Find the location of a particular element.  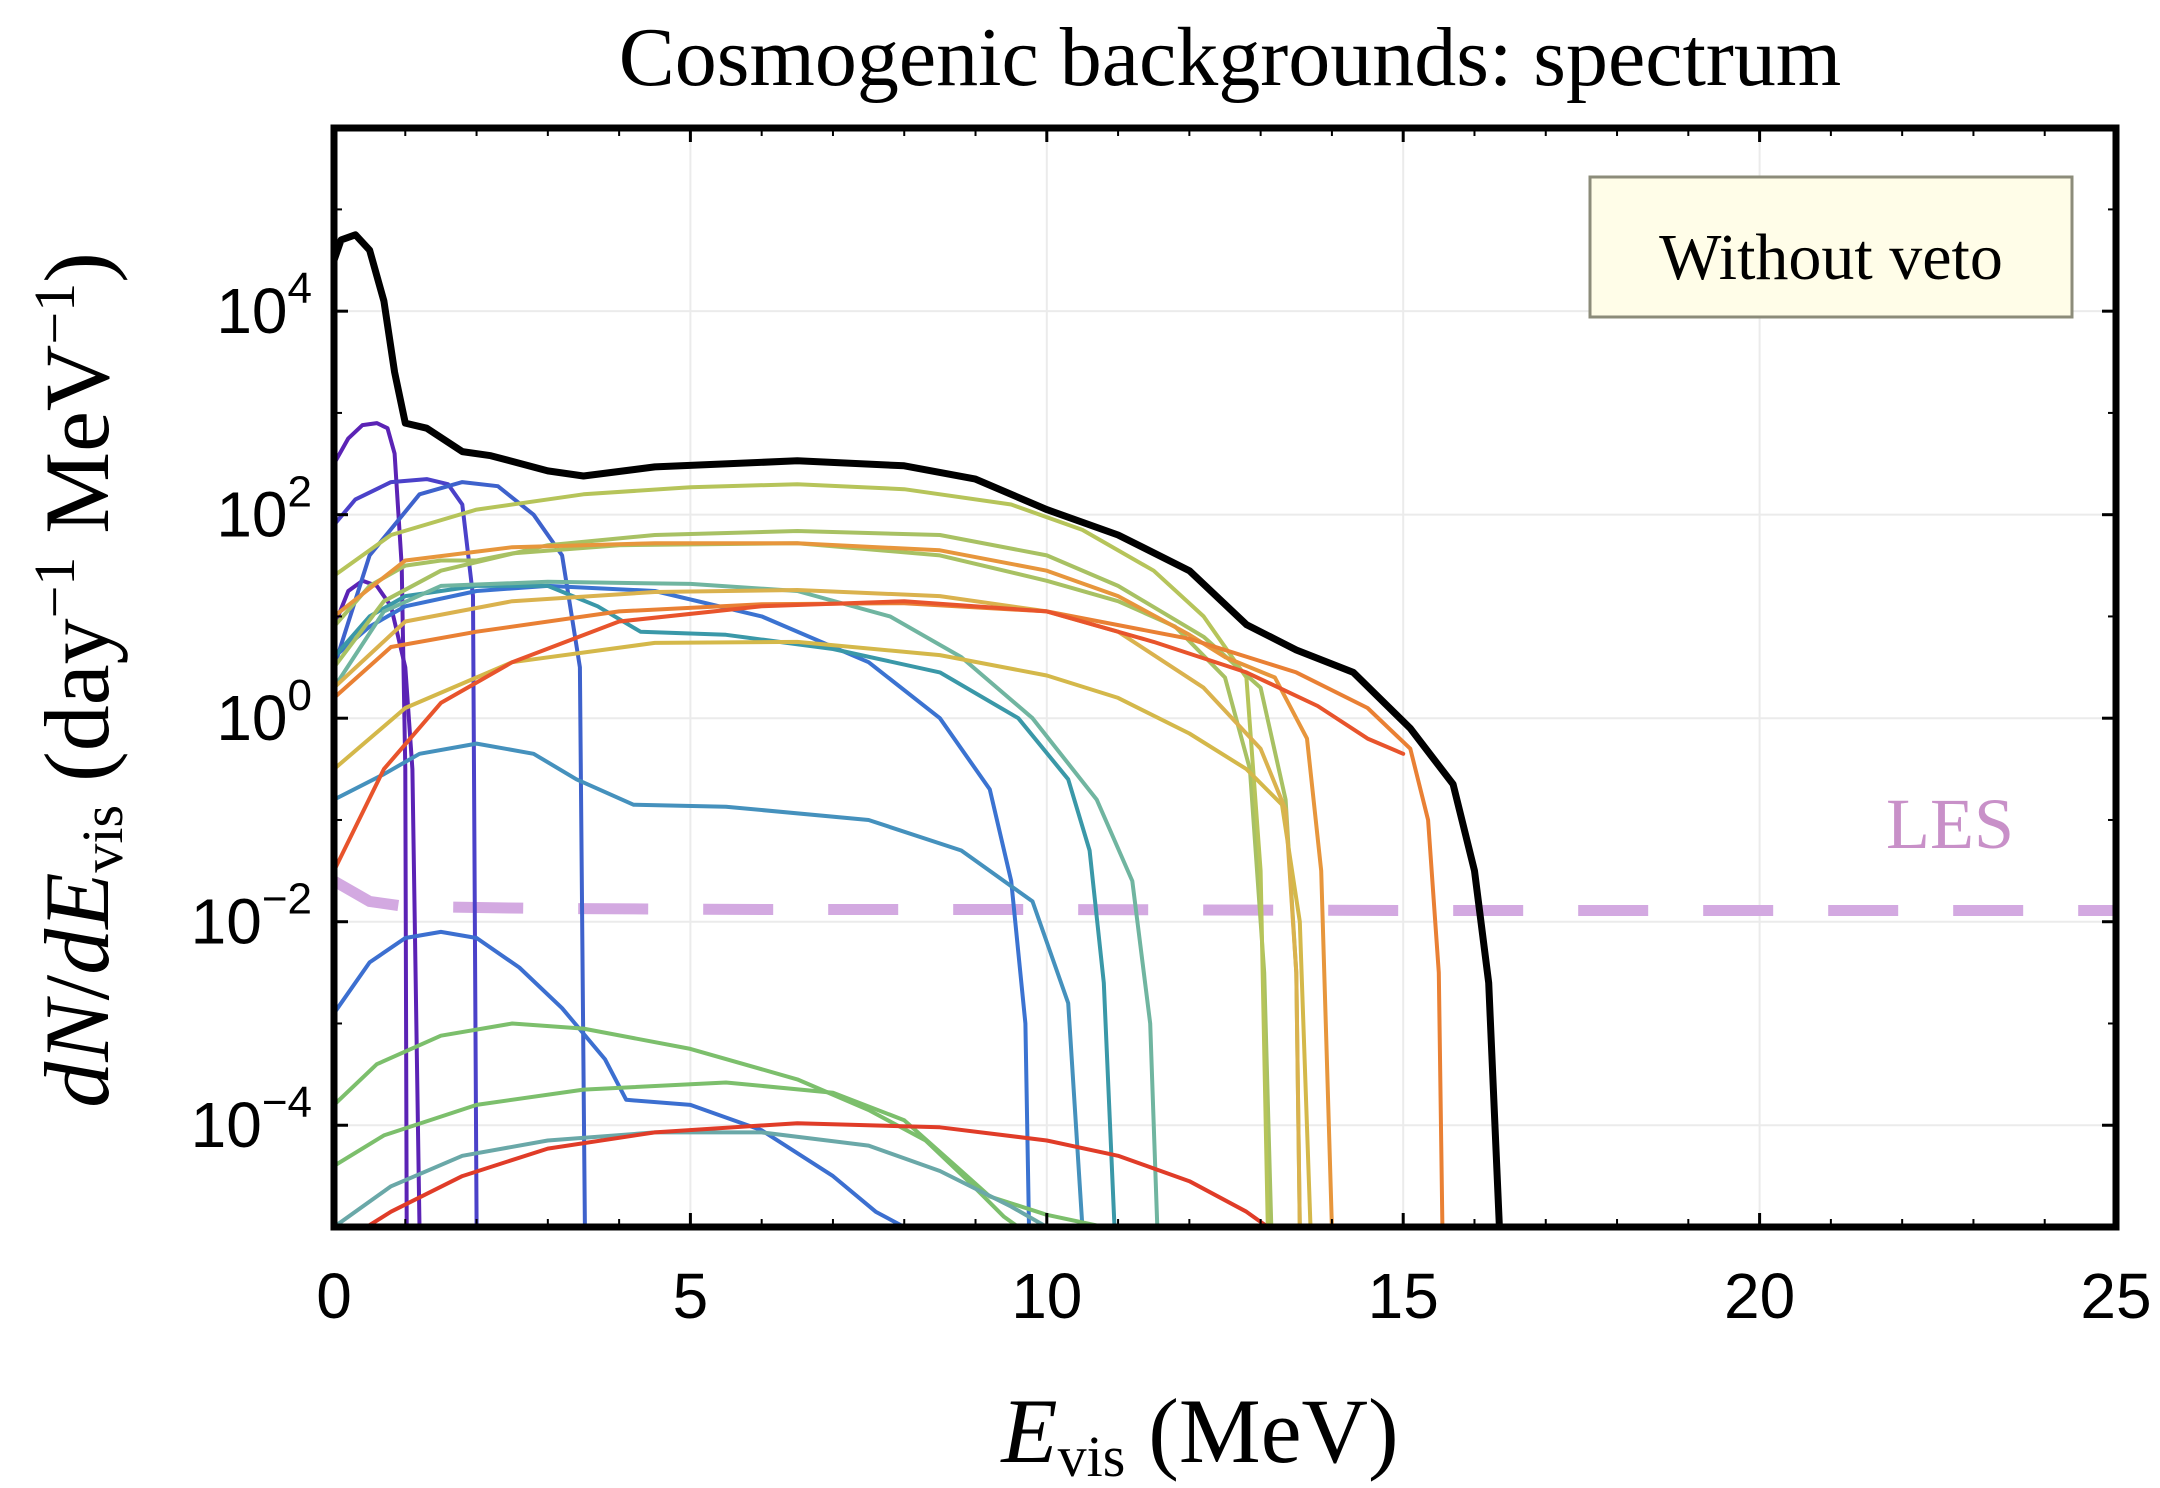

legend-box: Without veto is located at coordinates (1831, 247).